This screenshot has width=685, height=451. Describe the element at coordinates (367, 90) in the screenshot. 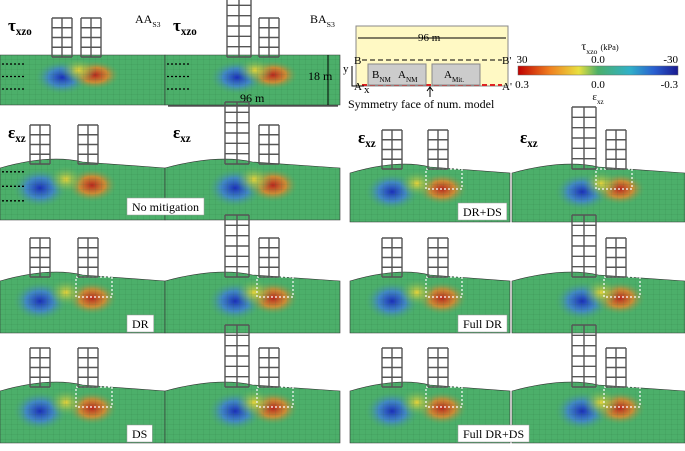

I see `axis-x: x` at that location.